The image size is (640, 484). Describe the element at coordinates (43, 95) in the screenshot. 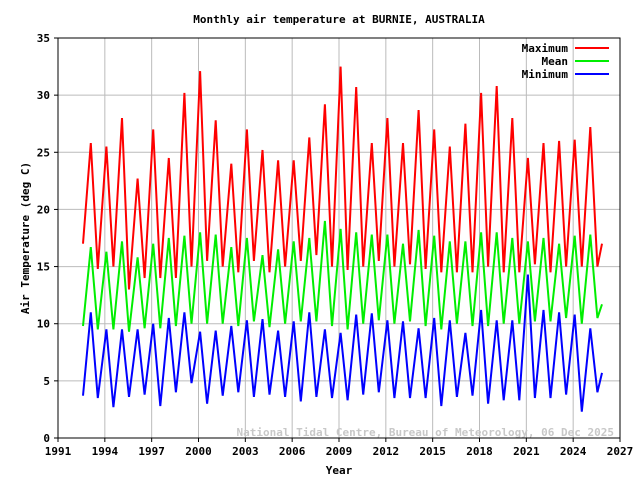

I see `y-tick-label: 30` at that location.